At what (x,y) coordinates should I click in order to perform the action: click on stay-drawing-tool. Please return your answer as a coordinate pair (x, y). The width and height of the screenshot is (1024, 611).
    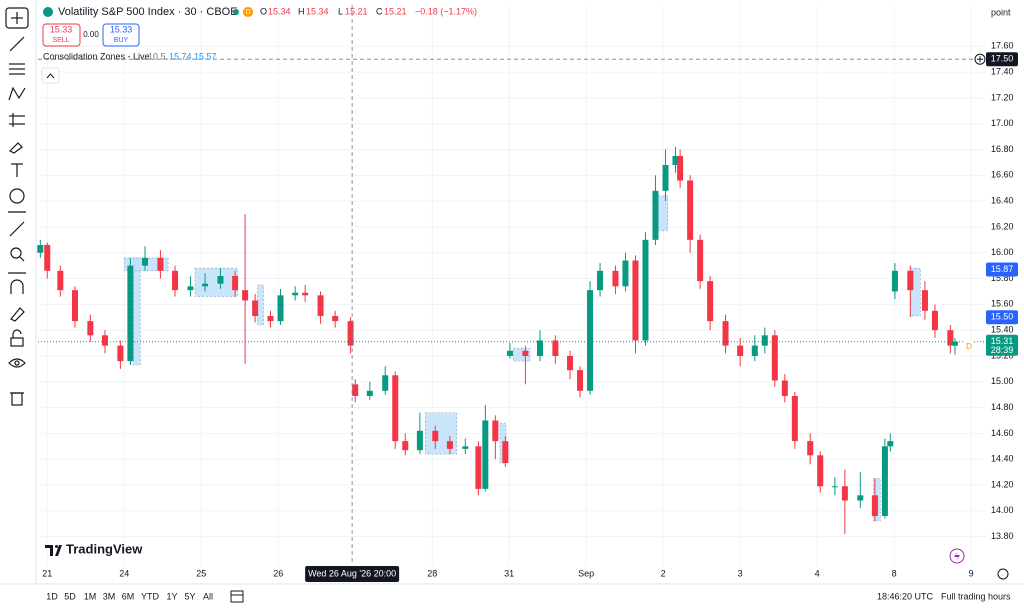
    Looking at the image, I should click on (17, 314).